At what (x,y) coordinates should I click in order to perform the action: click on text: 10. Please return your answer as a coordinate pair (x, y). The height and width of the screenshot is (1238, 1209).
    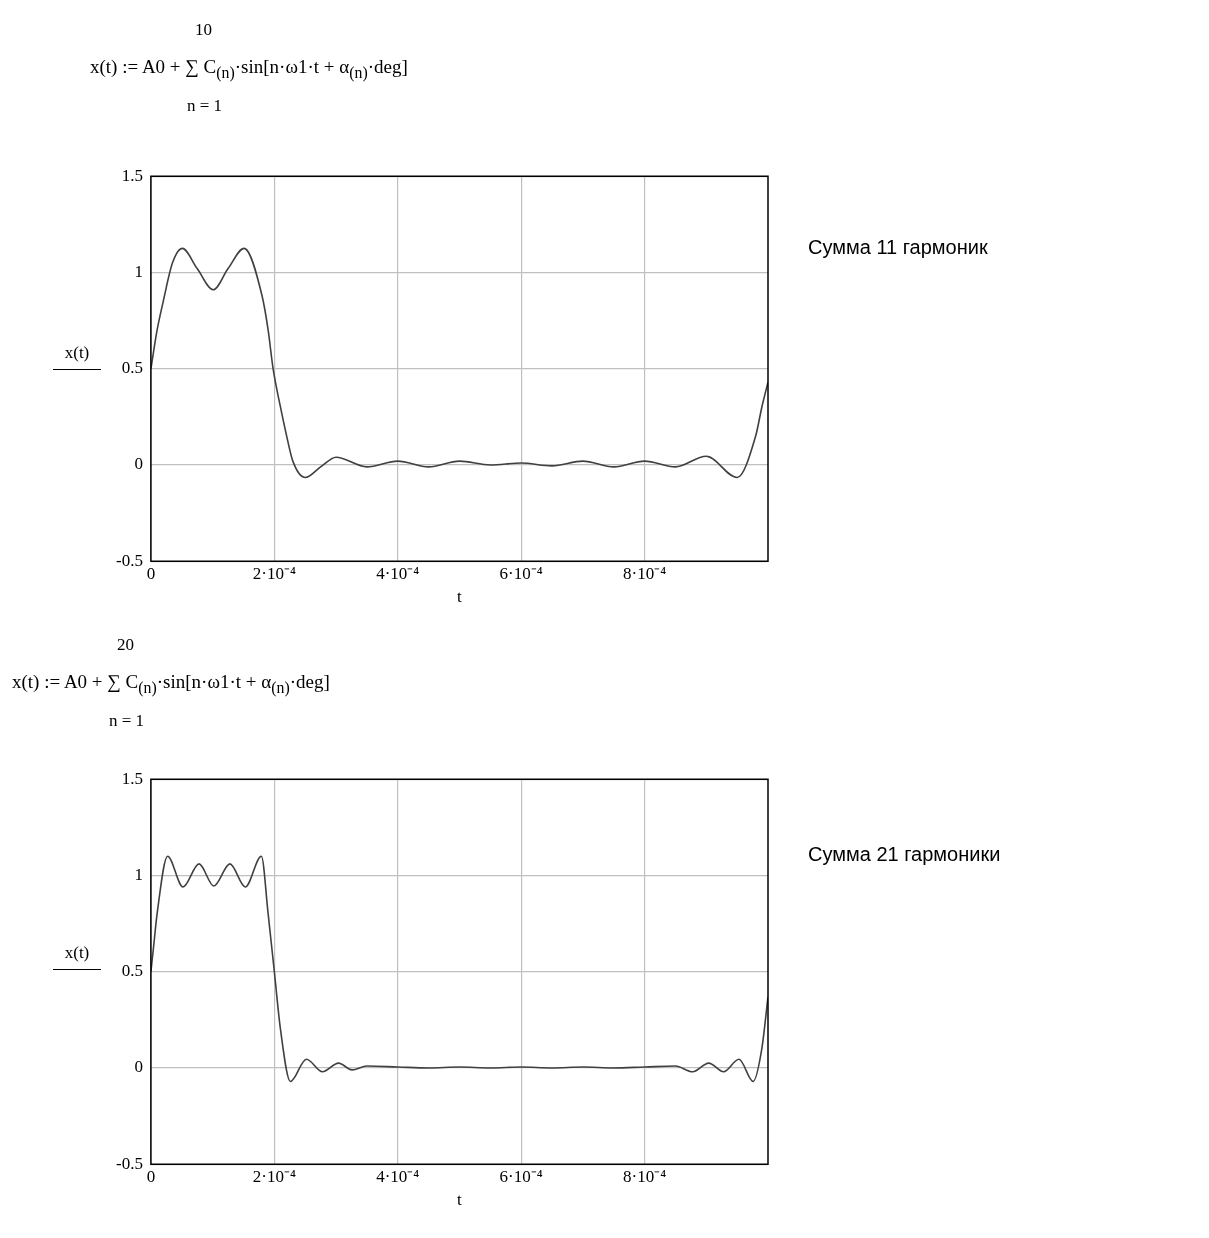
    Looking at the image, I should click on (203, 30).